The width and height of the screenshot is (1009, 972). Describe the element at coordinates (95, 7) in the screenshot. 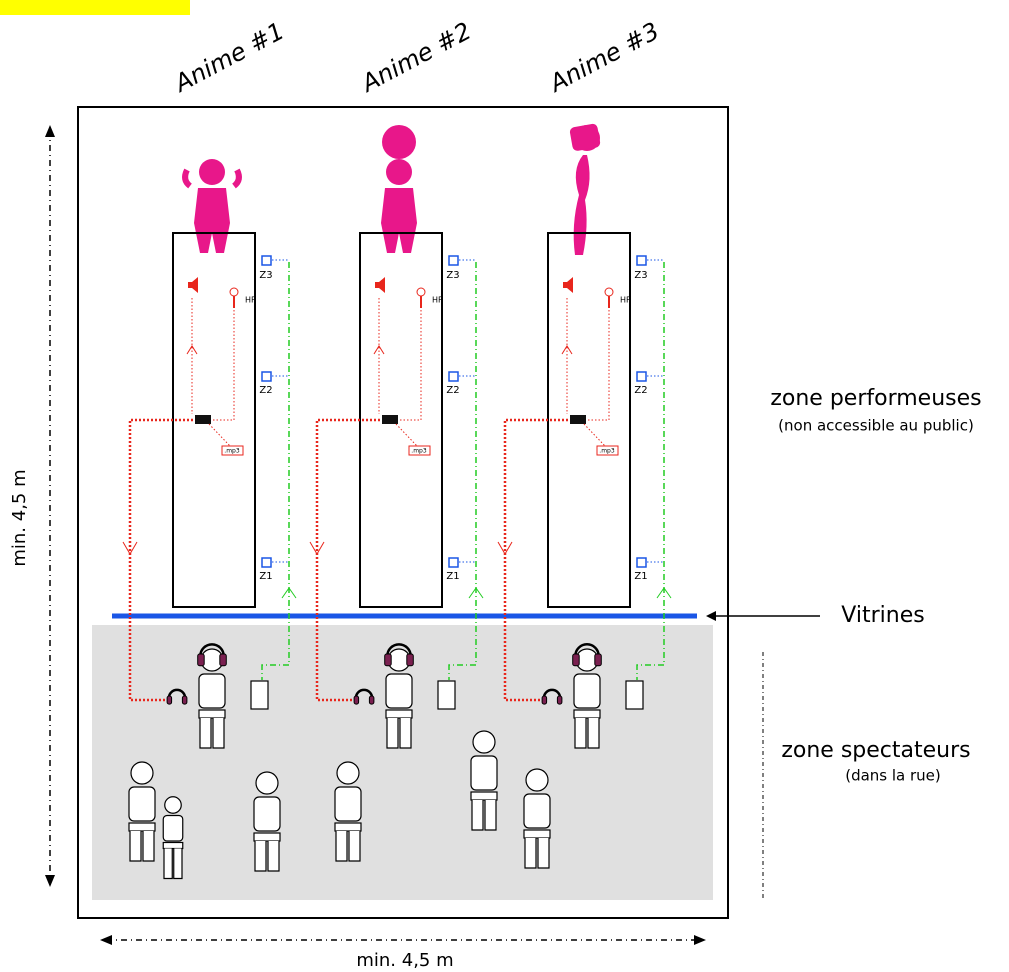

I see `highlight` at that location.